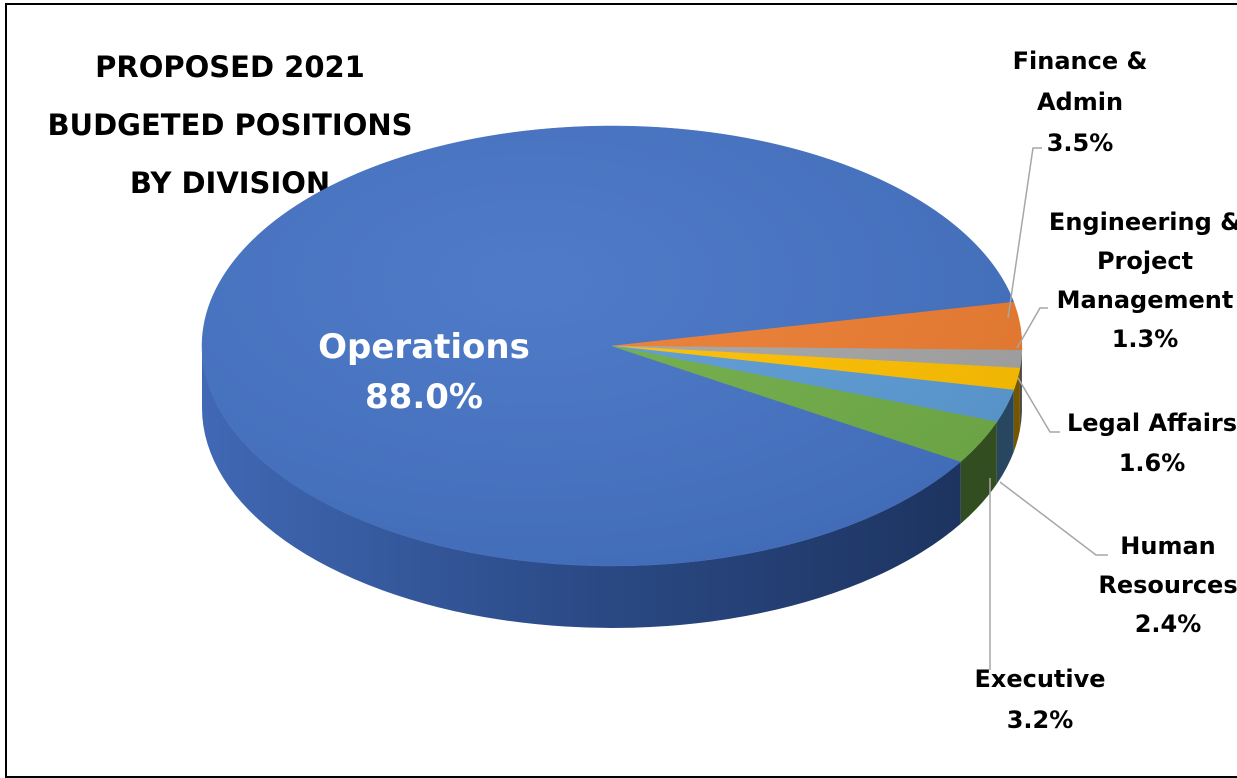 The width and height of the screenshot is (1237, 778). I want to click on data-label-name-human-resources: Human, so click(1167, 546).